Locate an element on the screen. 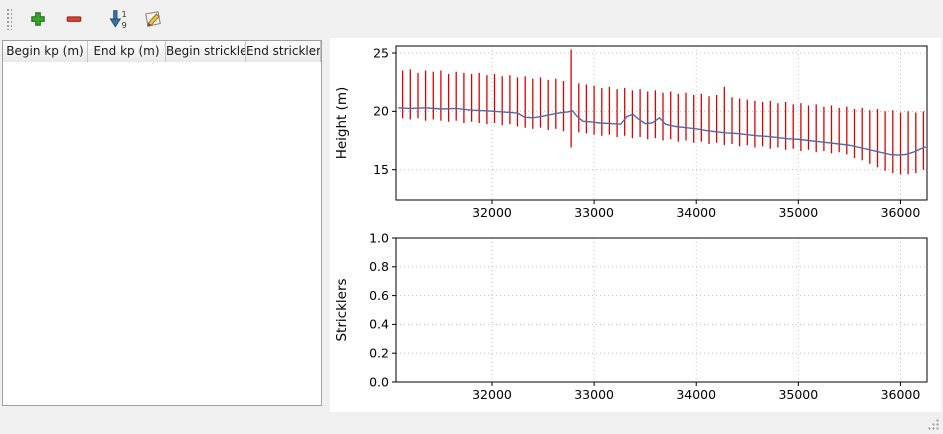 The height and width of the screenshot is (434, 943). add-row-button is located at coordinates (38, 19).